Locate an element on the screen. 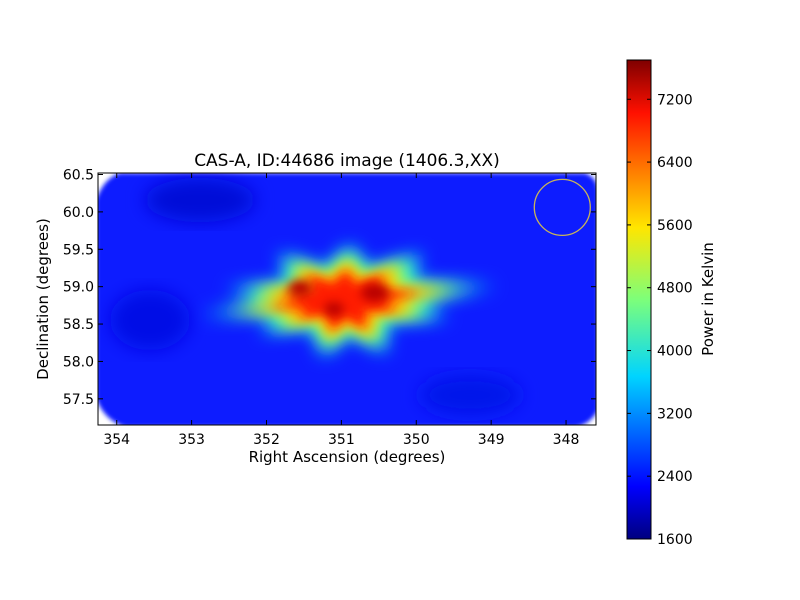 This screenshot has width=800, height=600. colorbar-tick-label: 3200 is located at coordinates (675, 414).